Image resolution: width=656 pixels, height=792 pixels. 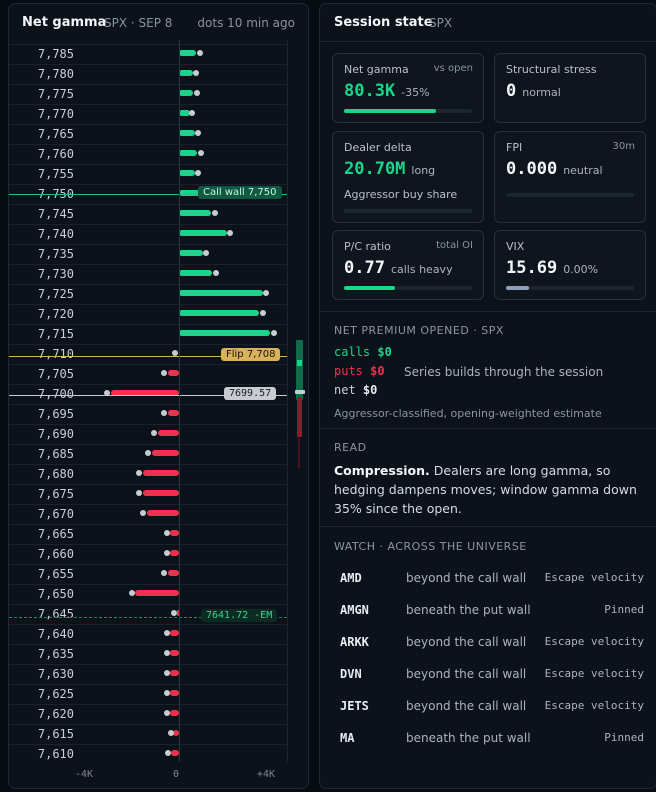 What do you see at coordinates (299, 453) in the screenshot?
I see `minimap-negative-tail` at bounding box center [299, 453].